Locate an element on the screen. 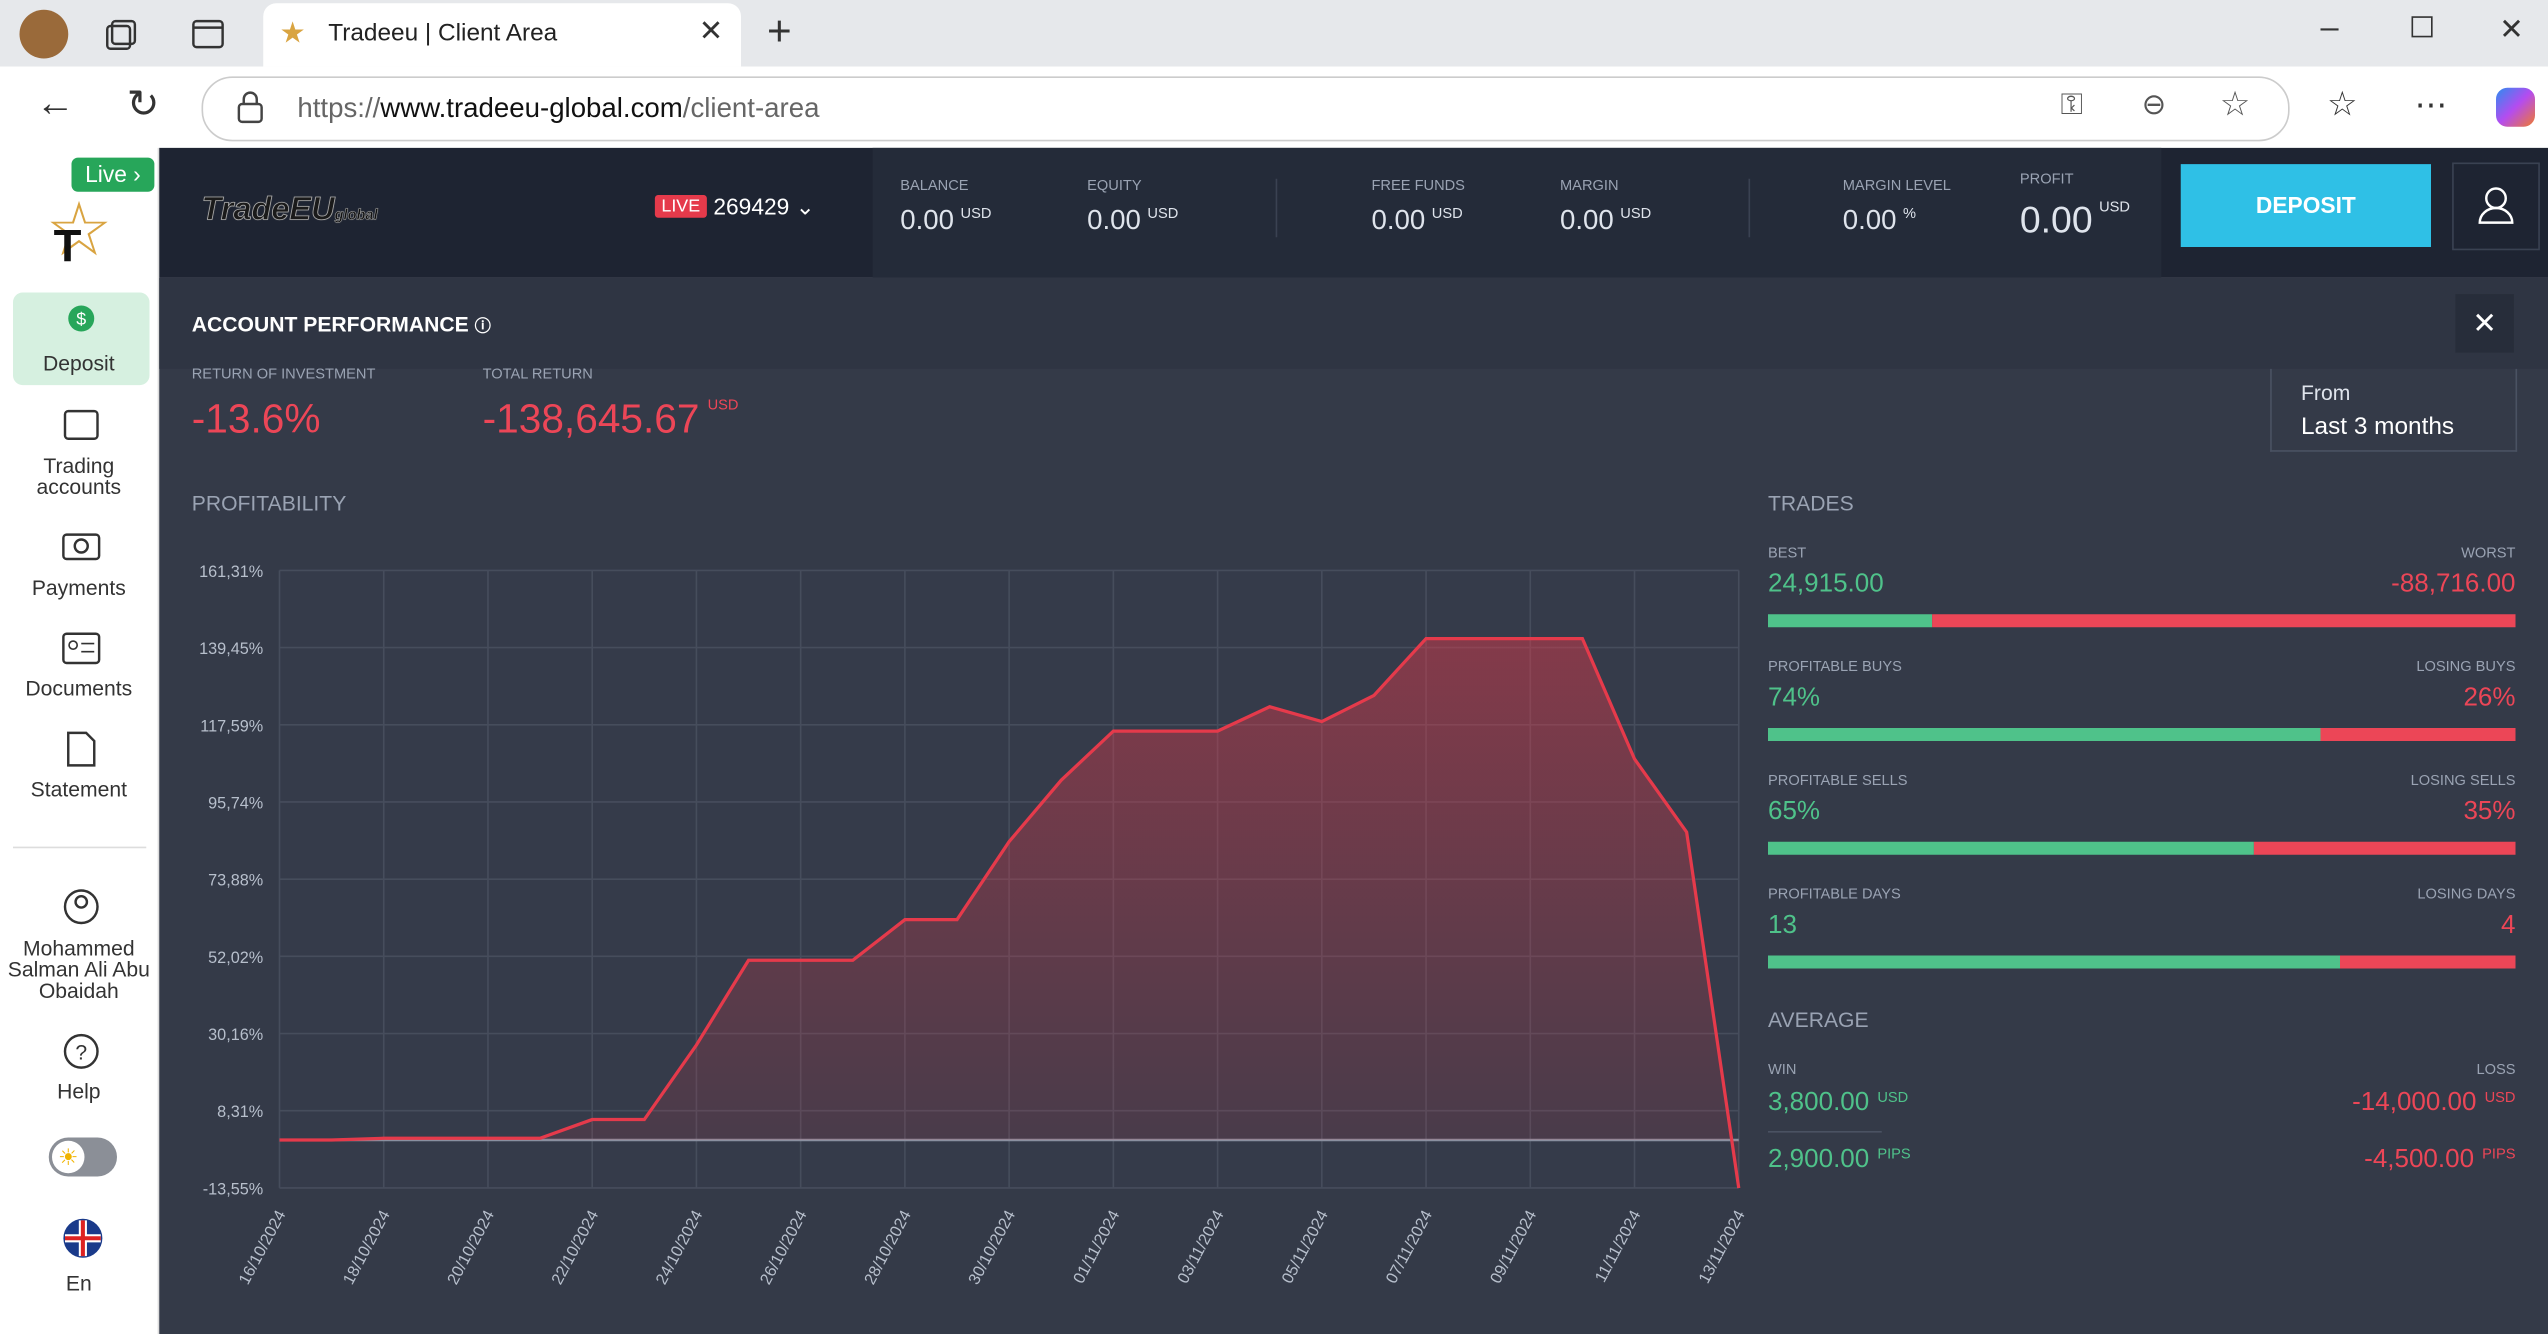  active-tab is located at coordinates (502, 35).